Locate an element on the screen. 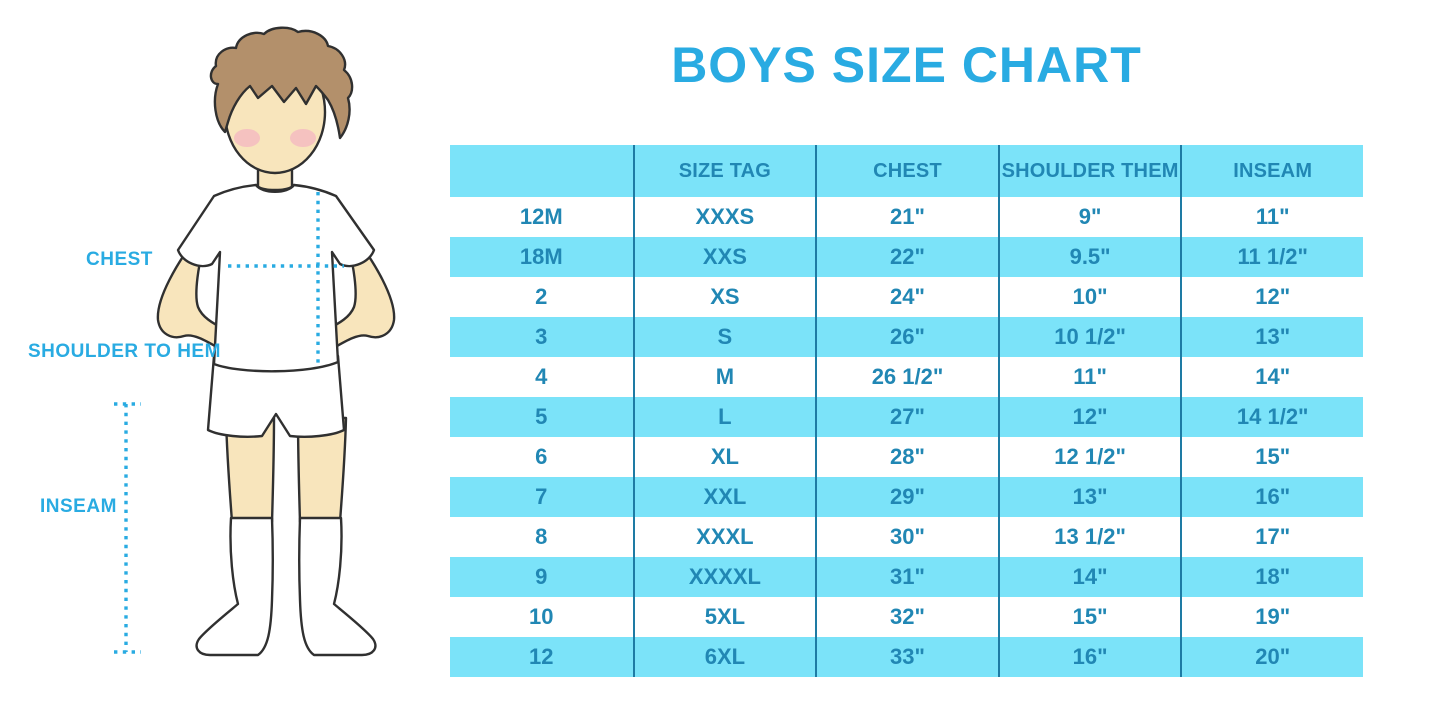 The image size is (1445, 723). table-cell: S is located at coordinates (724, 337).